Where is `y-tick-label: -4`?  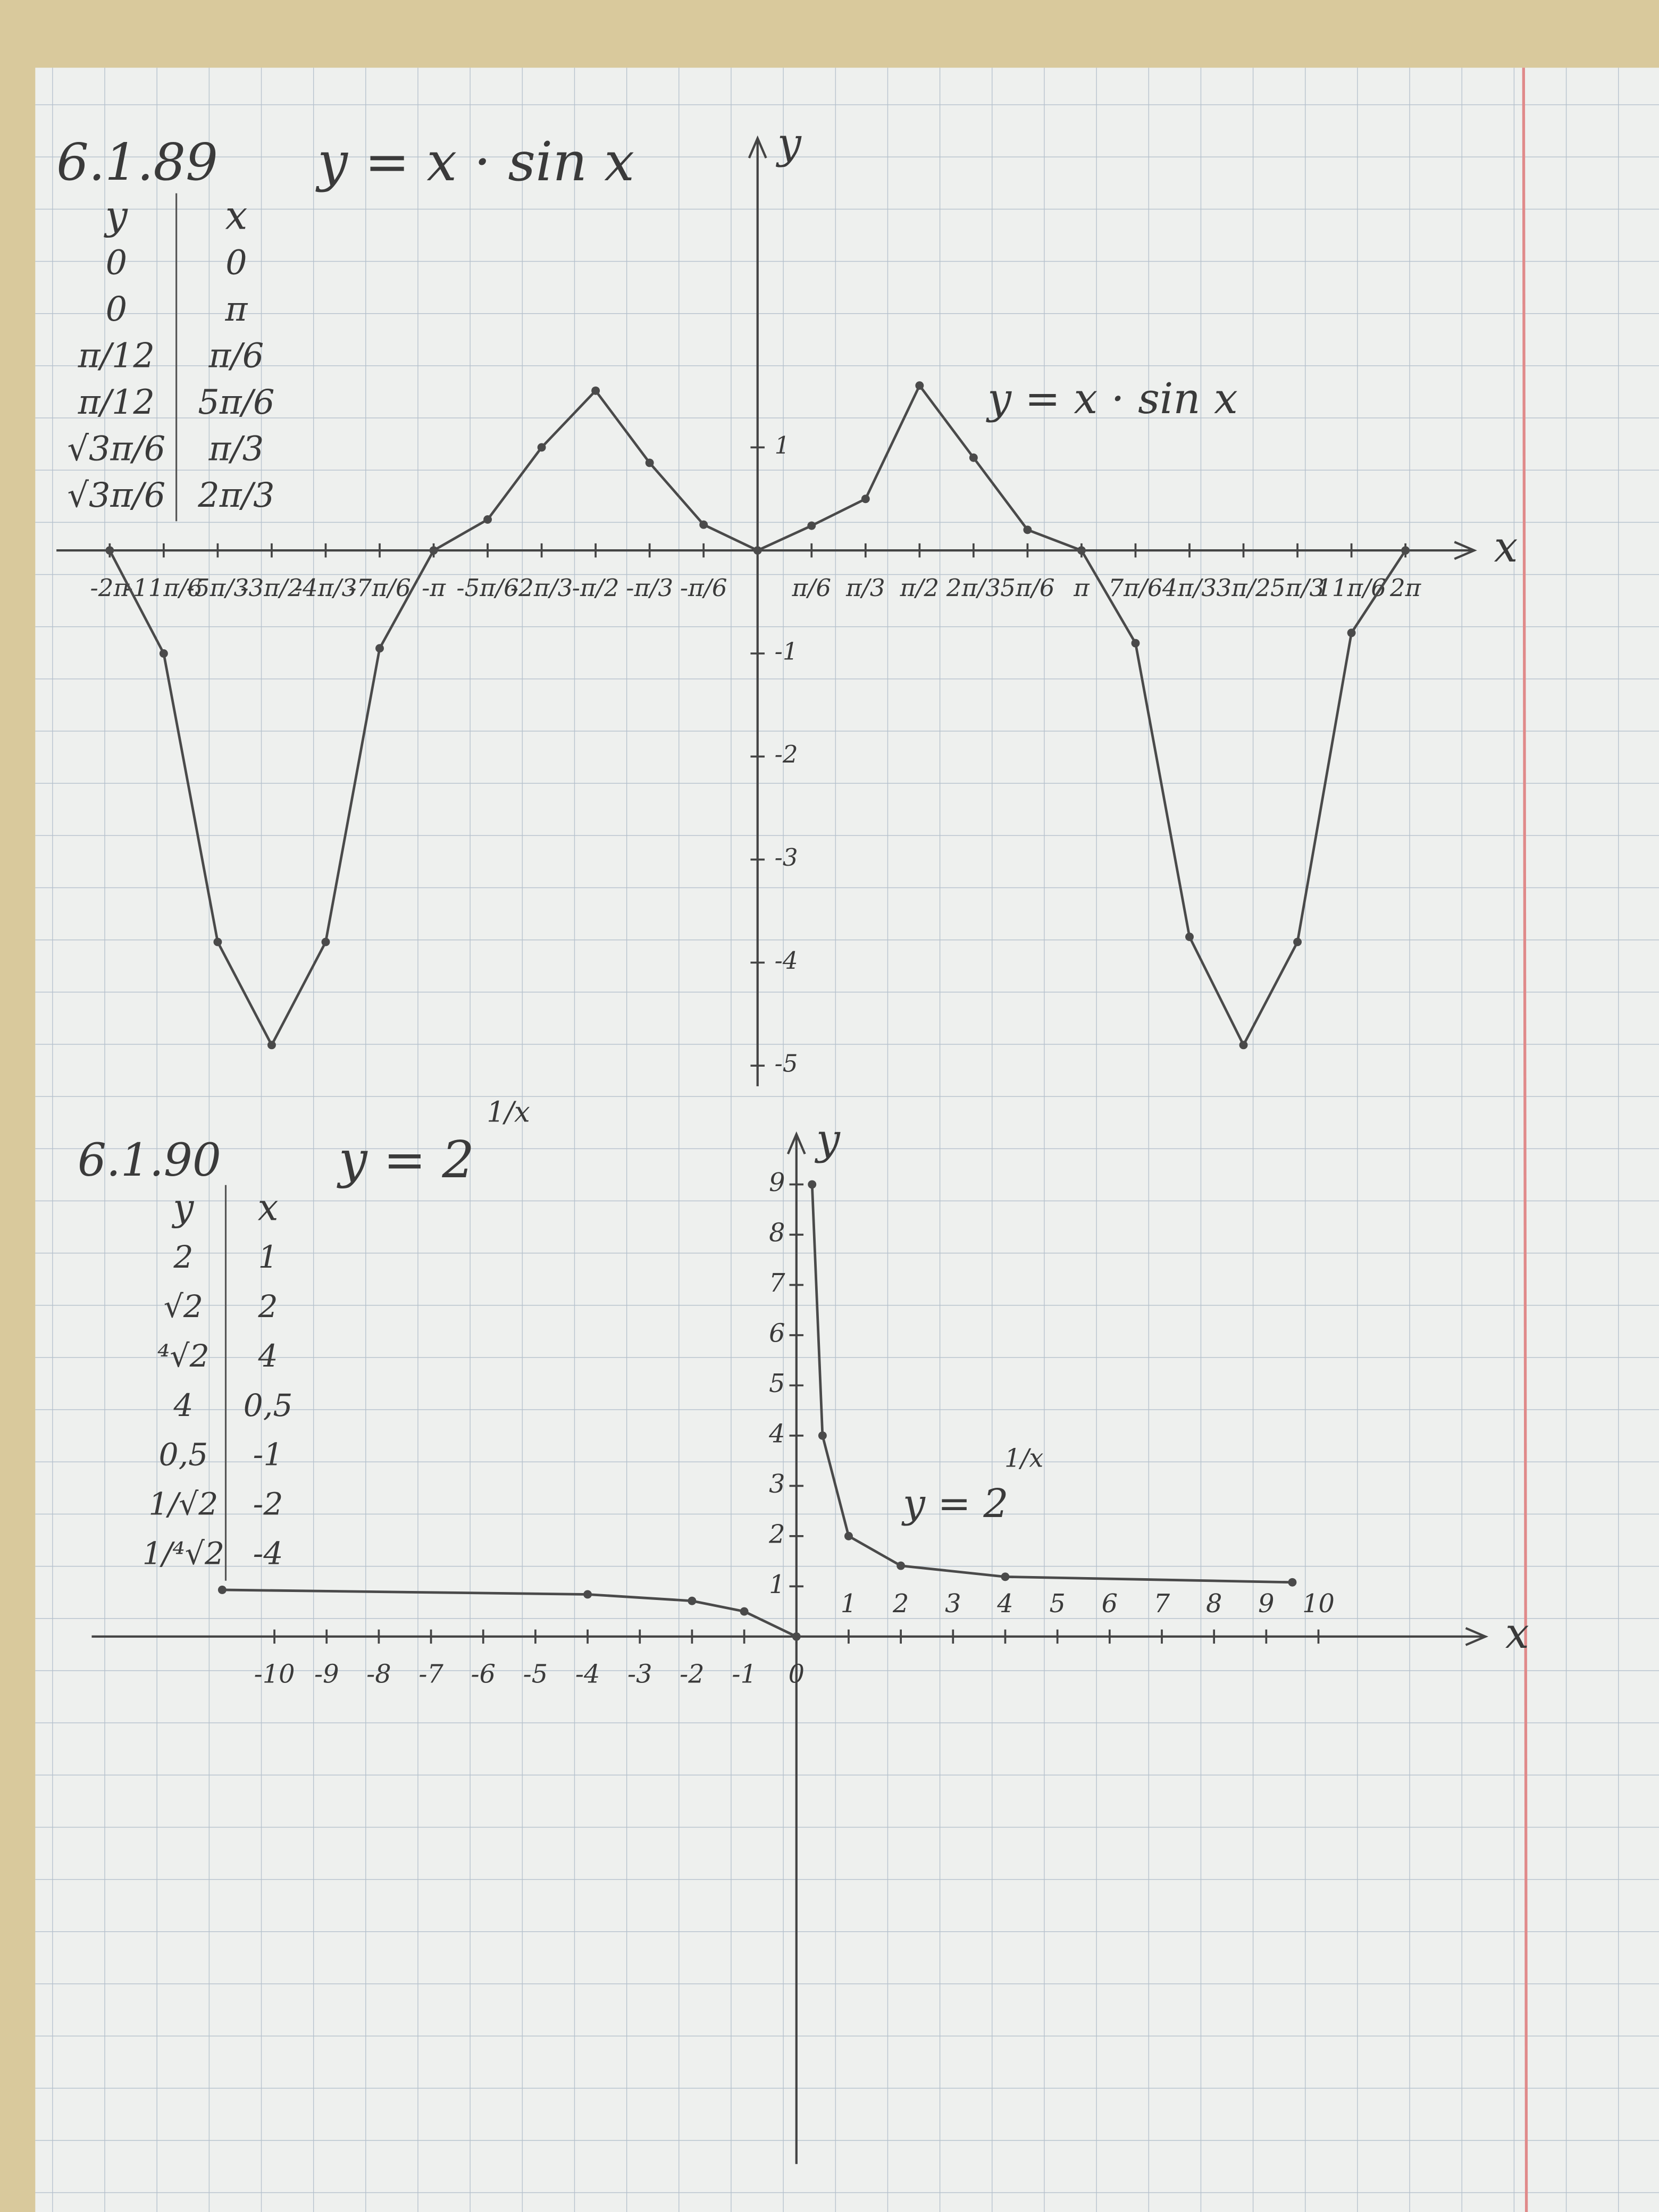 y-tick-label: -4 is located at coordinates (786, 960).